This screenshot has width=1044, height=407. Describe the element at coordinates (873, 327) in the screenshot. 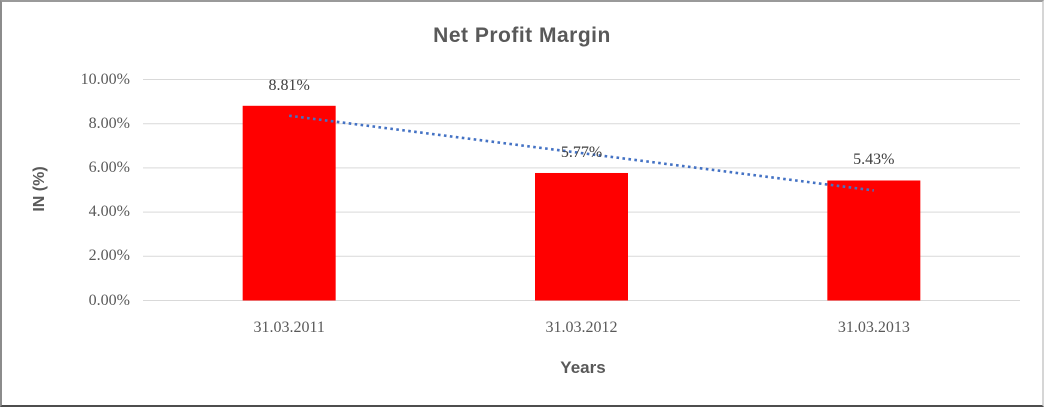

I see `x-tick-label: 31.03.2013` at that location.